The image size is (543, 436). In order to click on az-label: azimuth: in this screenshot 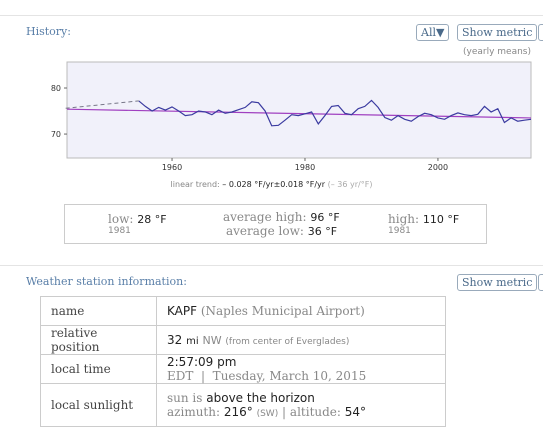, I will do `click(194, 412)`.